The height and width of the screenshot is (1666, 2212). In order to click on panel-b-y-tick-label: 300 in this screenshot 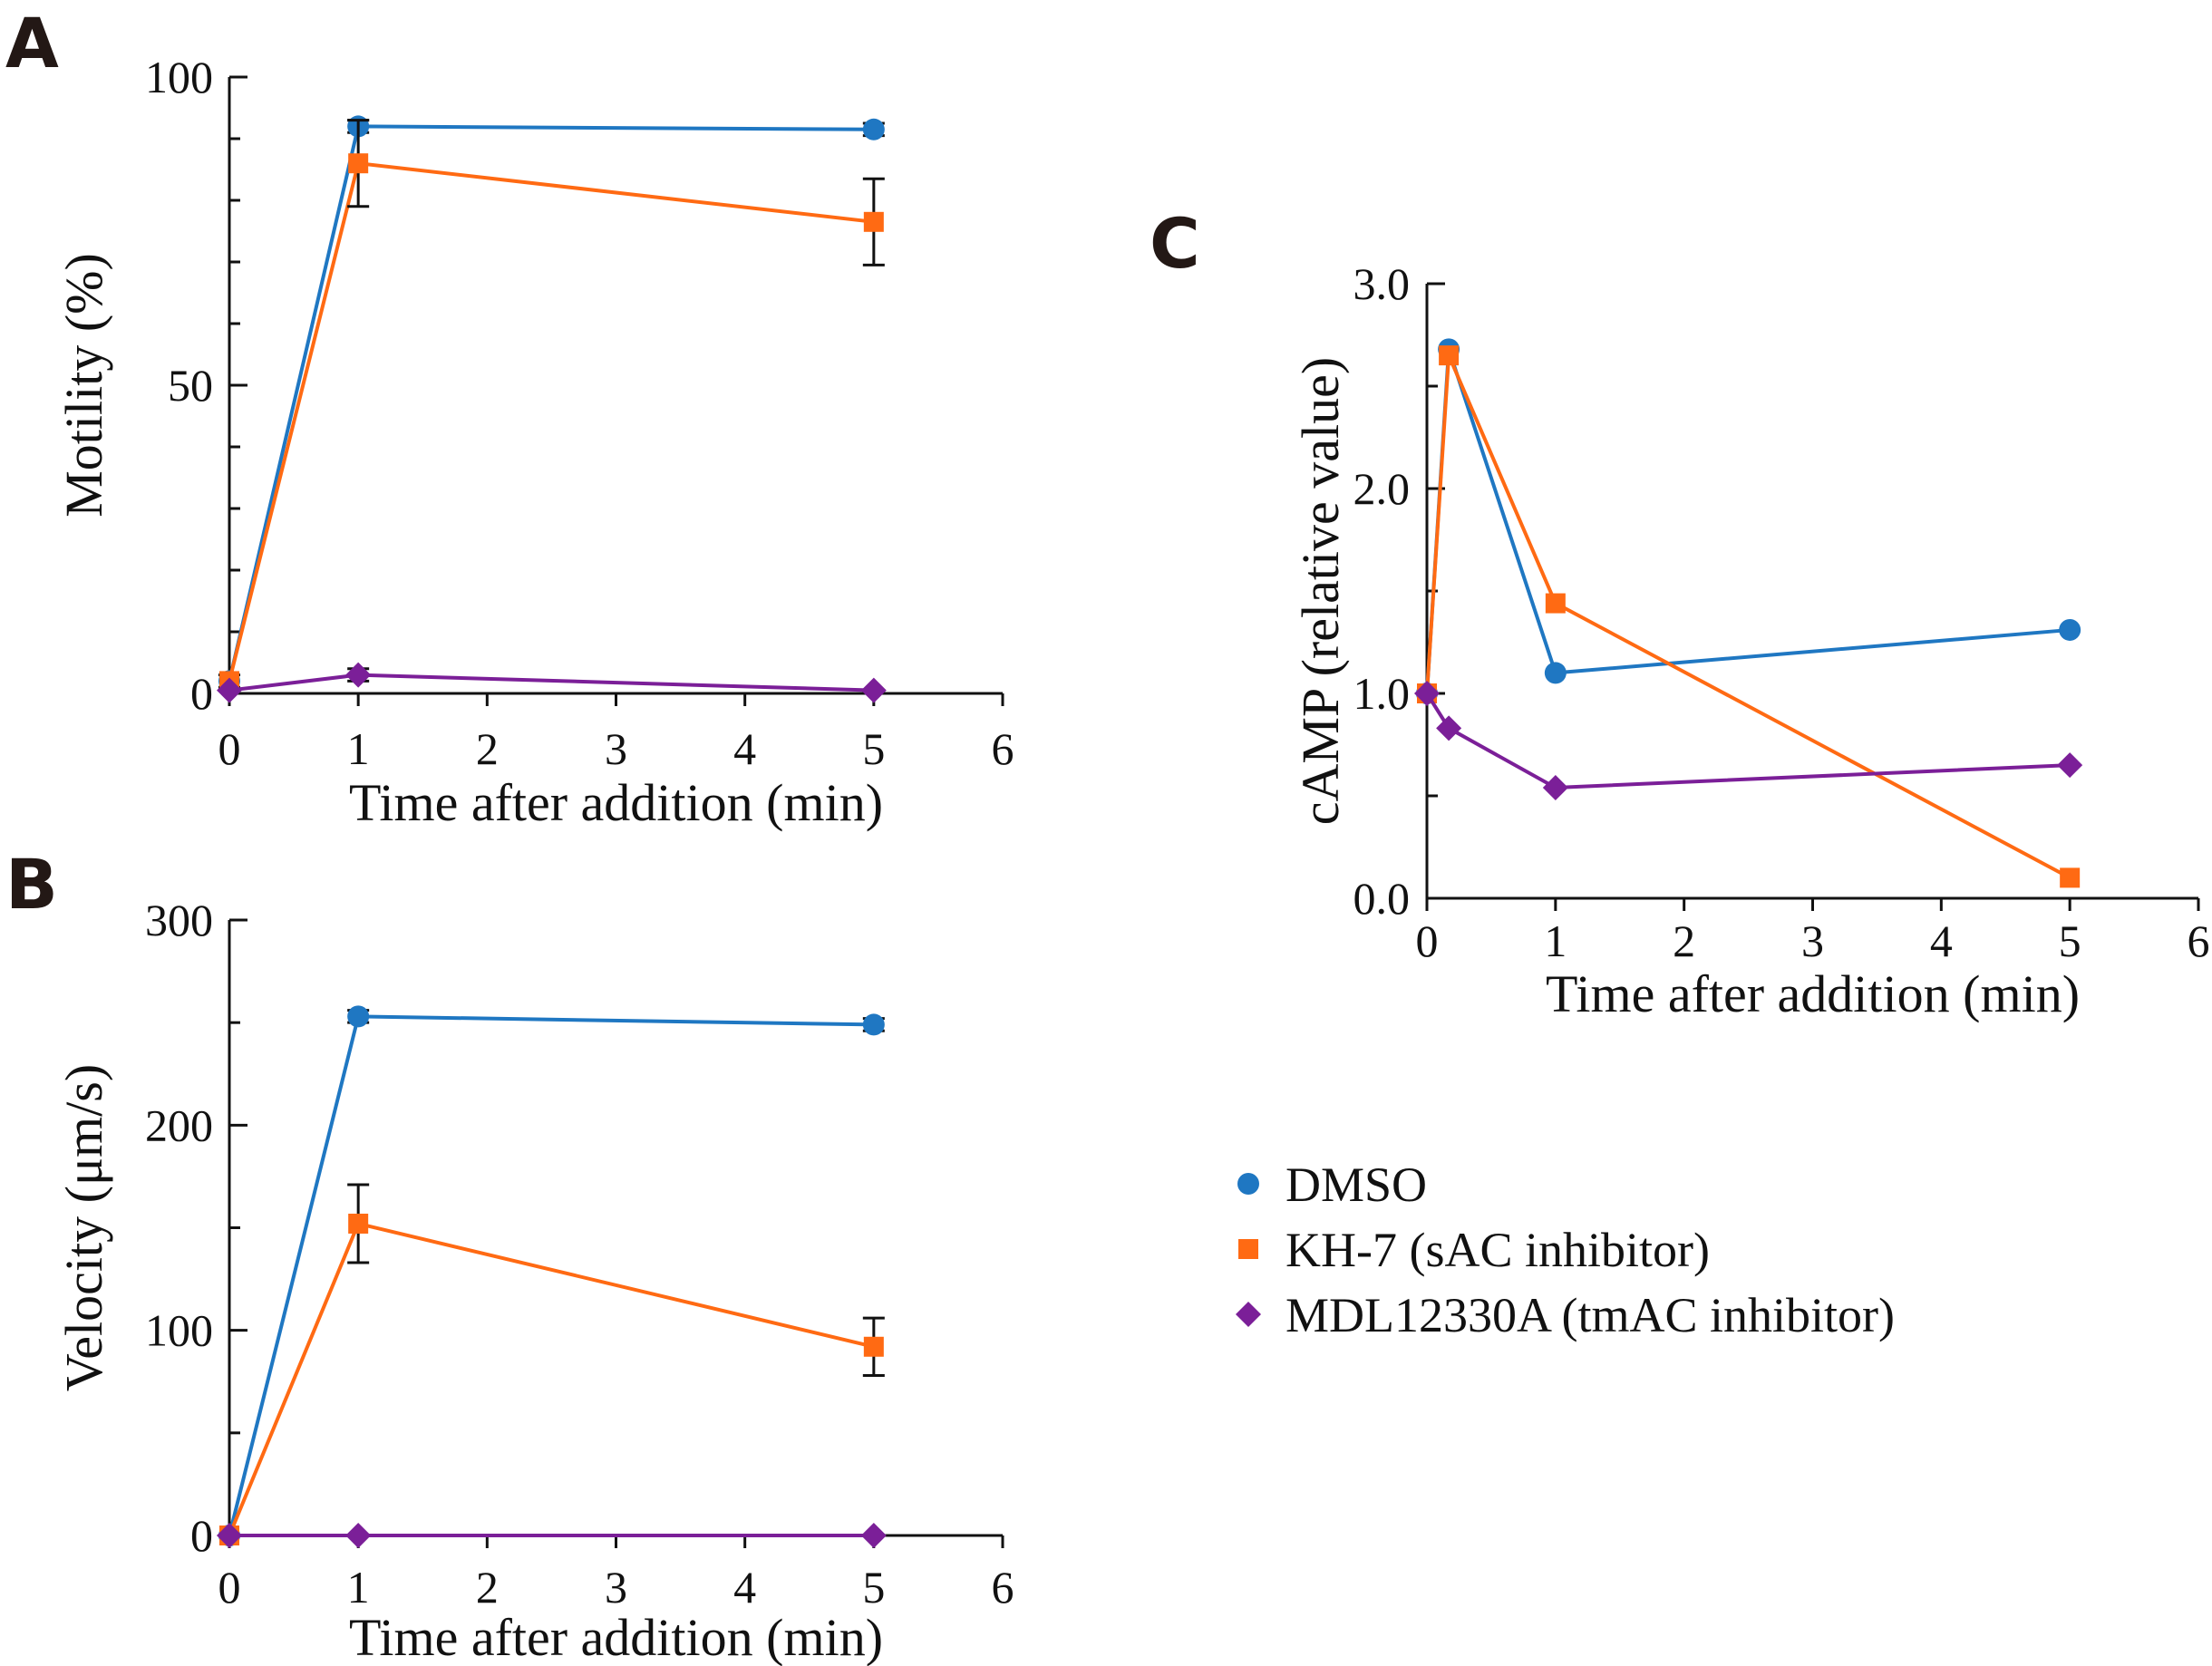, I will do `click(179, 920)`.